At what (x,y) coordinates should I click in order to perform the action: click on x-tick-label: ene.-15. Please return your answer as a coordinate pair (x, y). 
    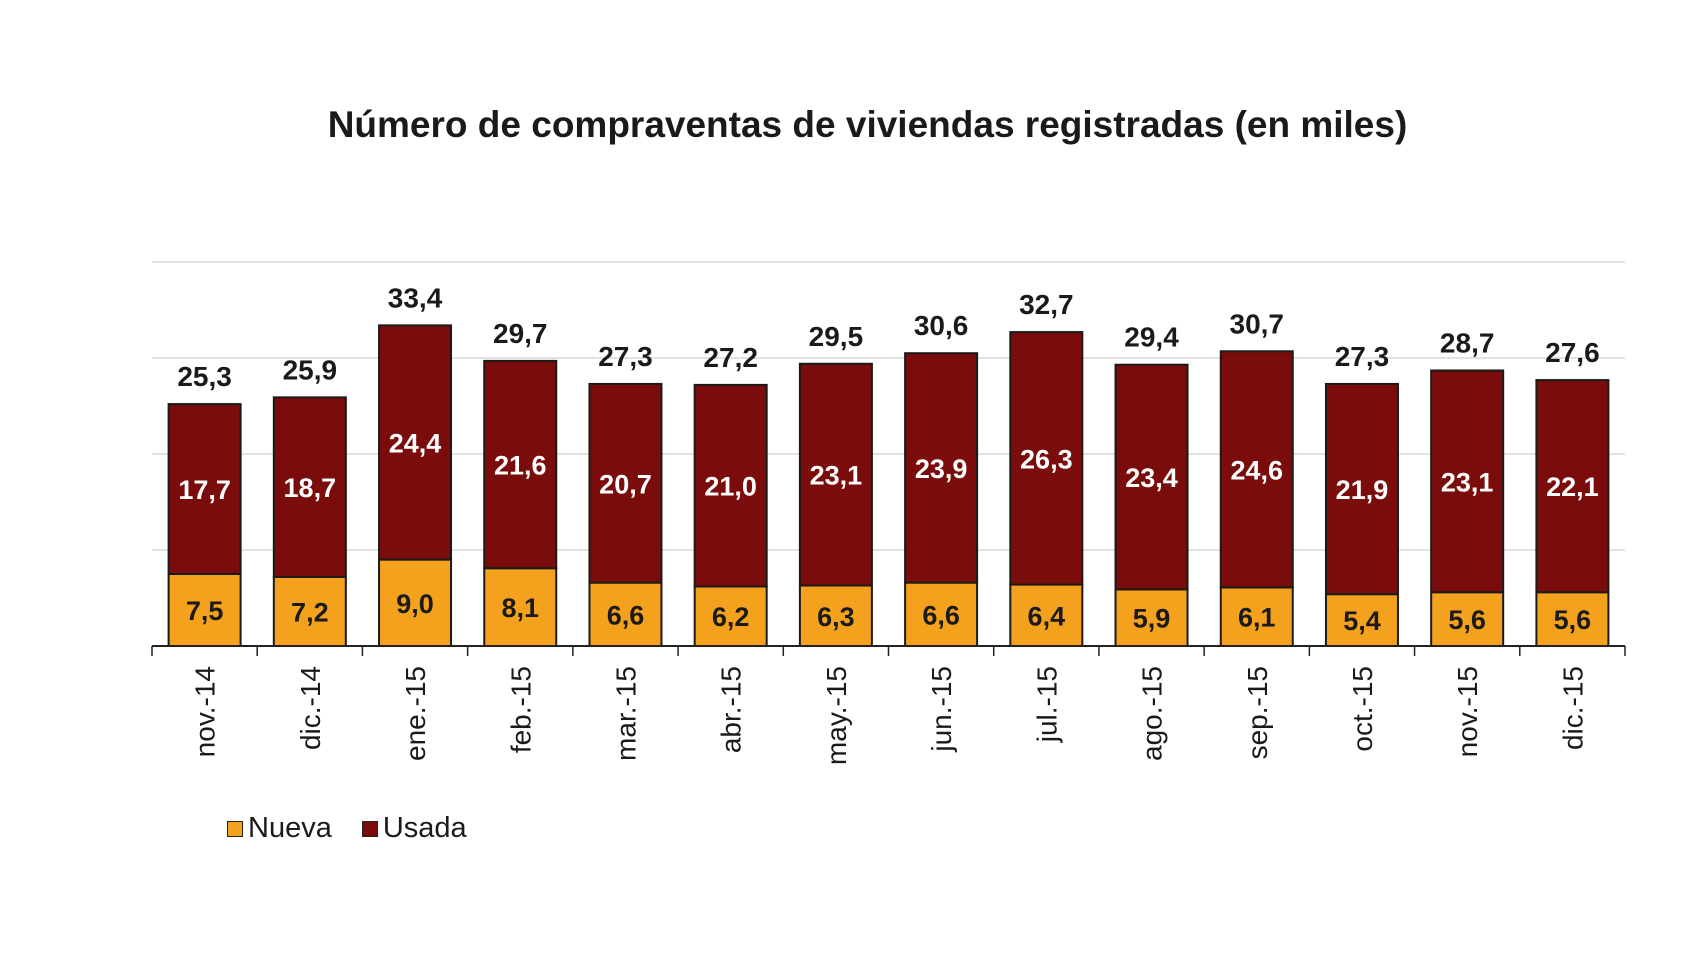
    Looking at the image, I should click on (415, 713).